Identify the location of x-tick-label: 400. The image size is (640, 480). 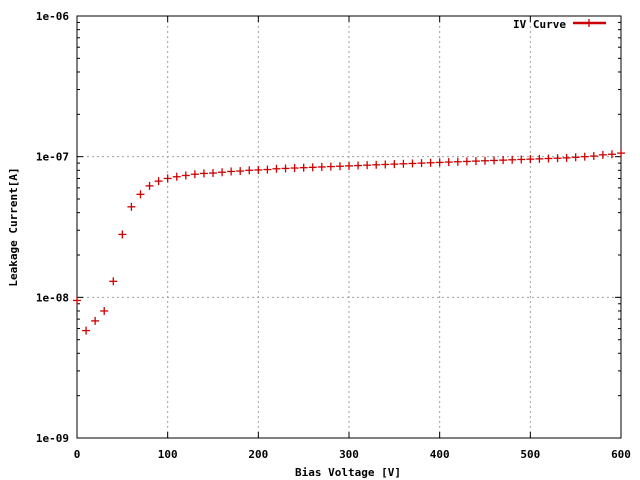
(440, 454).